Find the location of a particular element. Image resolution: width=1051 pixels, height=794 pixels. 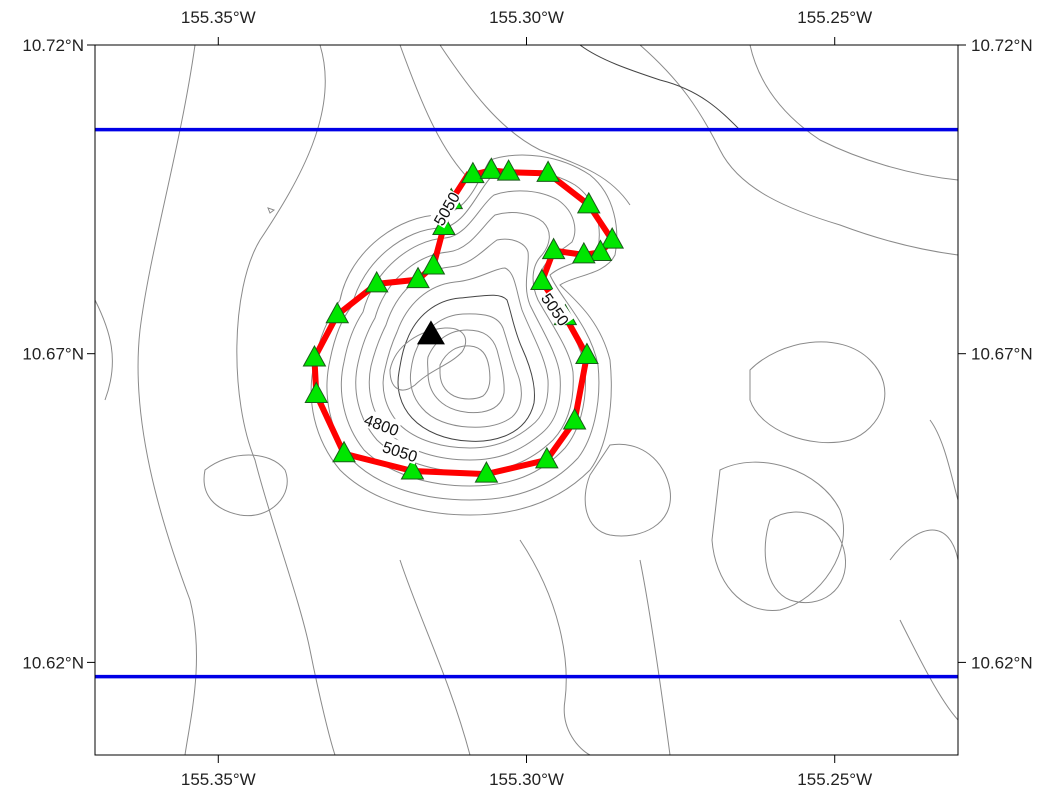

summit-triangle is located at coordinates (430, 332).